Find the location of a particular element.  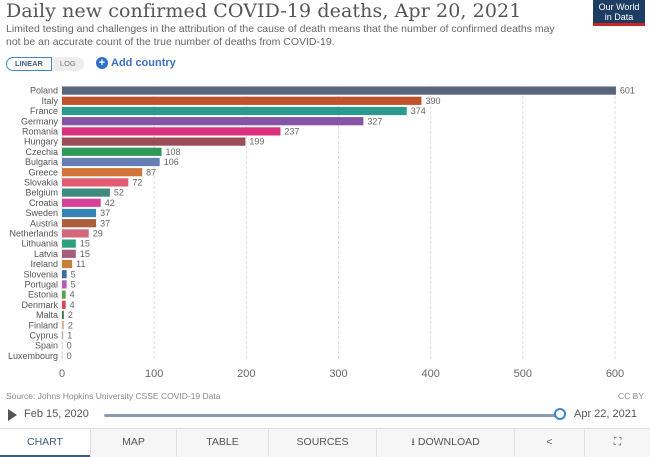

category-label: Denmark is located at coordinates (39, 305).